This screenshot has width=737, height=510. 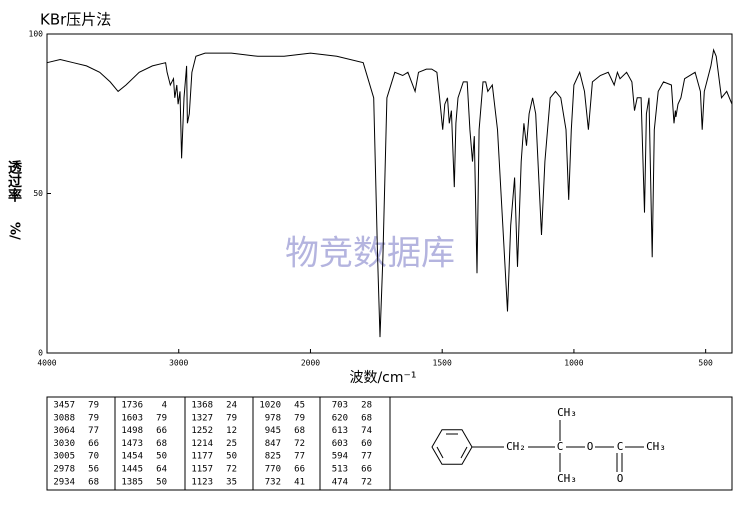 I want to click on peak-transmittance: 24, so click(x=231, y=406).